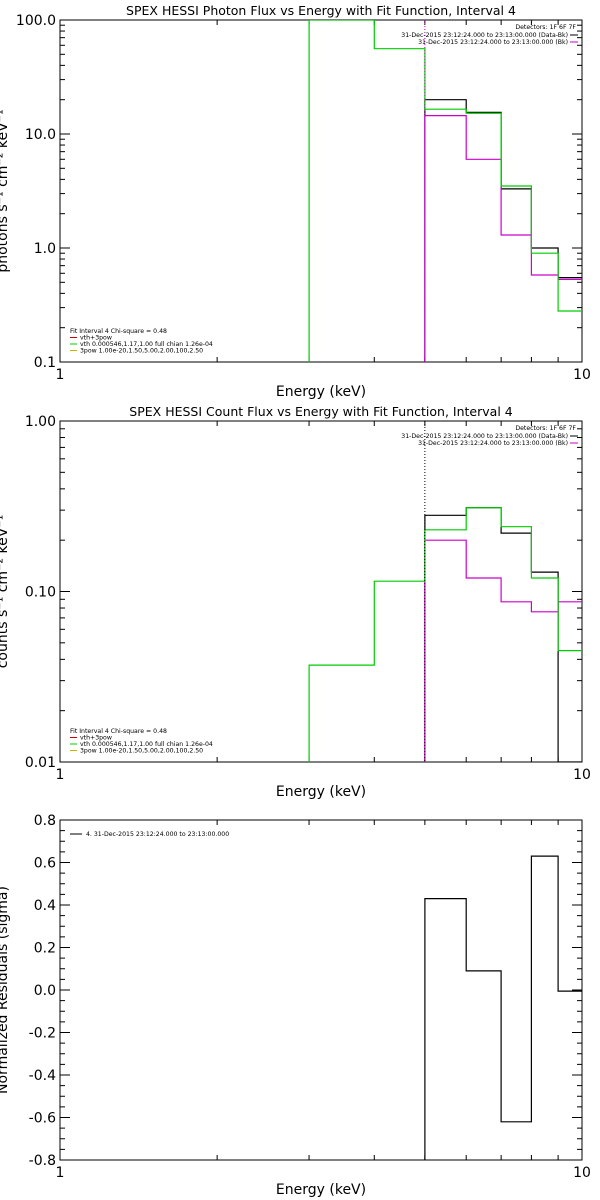 Image resolution: width=600 pixels, height=1200 pixels. I want to click on y-tick-label: 0.4, so click(45, 906).